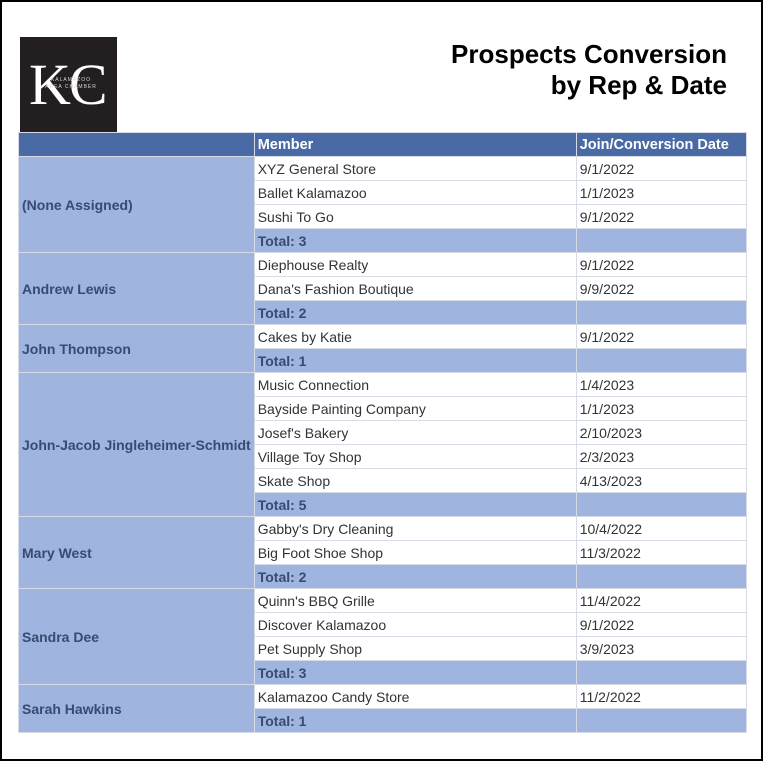 The width and height of the screenshot is (763, 761). I want to click on rep-name: Sarah Hawkins, so click(136, 708).